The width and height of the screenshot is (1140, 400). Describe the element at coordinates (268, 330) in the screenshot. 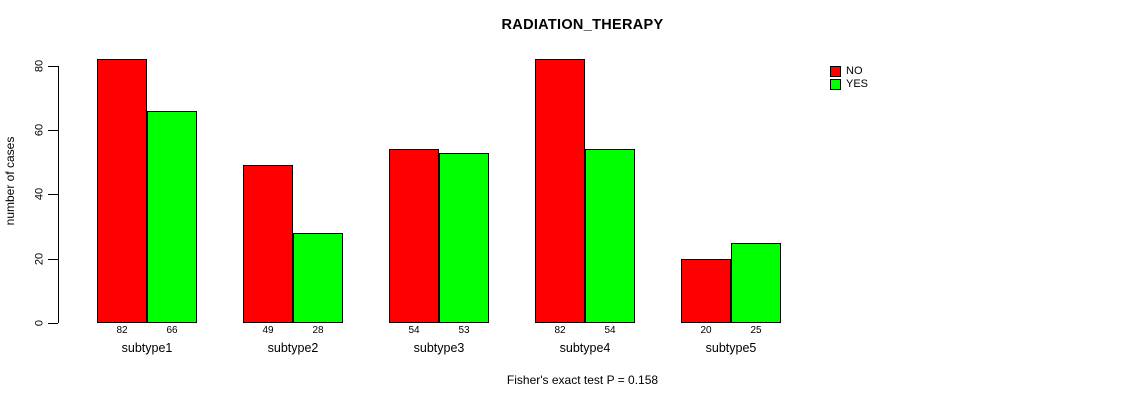

I see `bar-value-label-no-subtype2: 49` at that location.